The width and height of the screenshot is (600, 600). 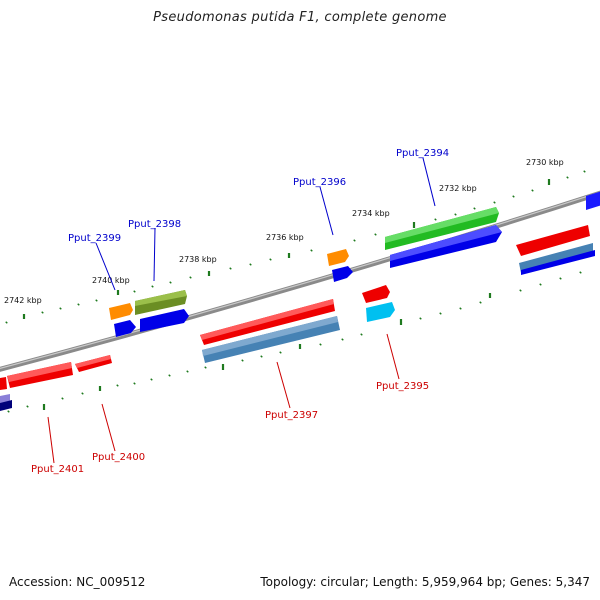 I want to click on gene-label-pput-2399: Pput_2399, so click(x=94, y=238).